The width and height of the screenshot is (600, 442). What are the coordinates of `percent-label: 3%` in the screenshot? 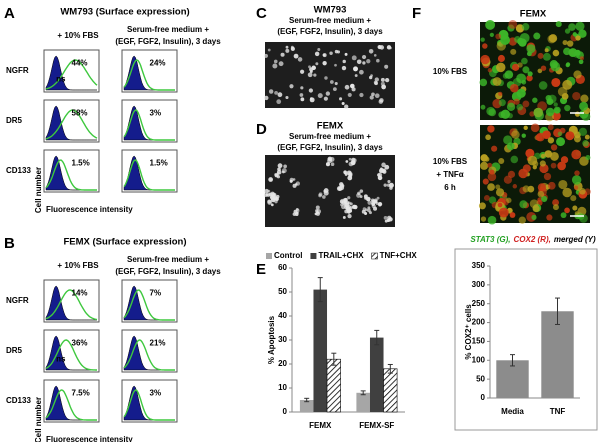 It's located at (156, 393).